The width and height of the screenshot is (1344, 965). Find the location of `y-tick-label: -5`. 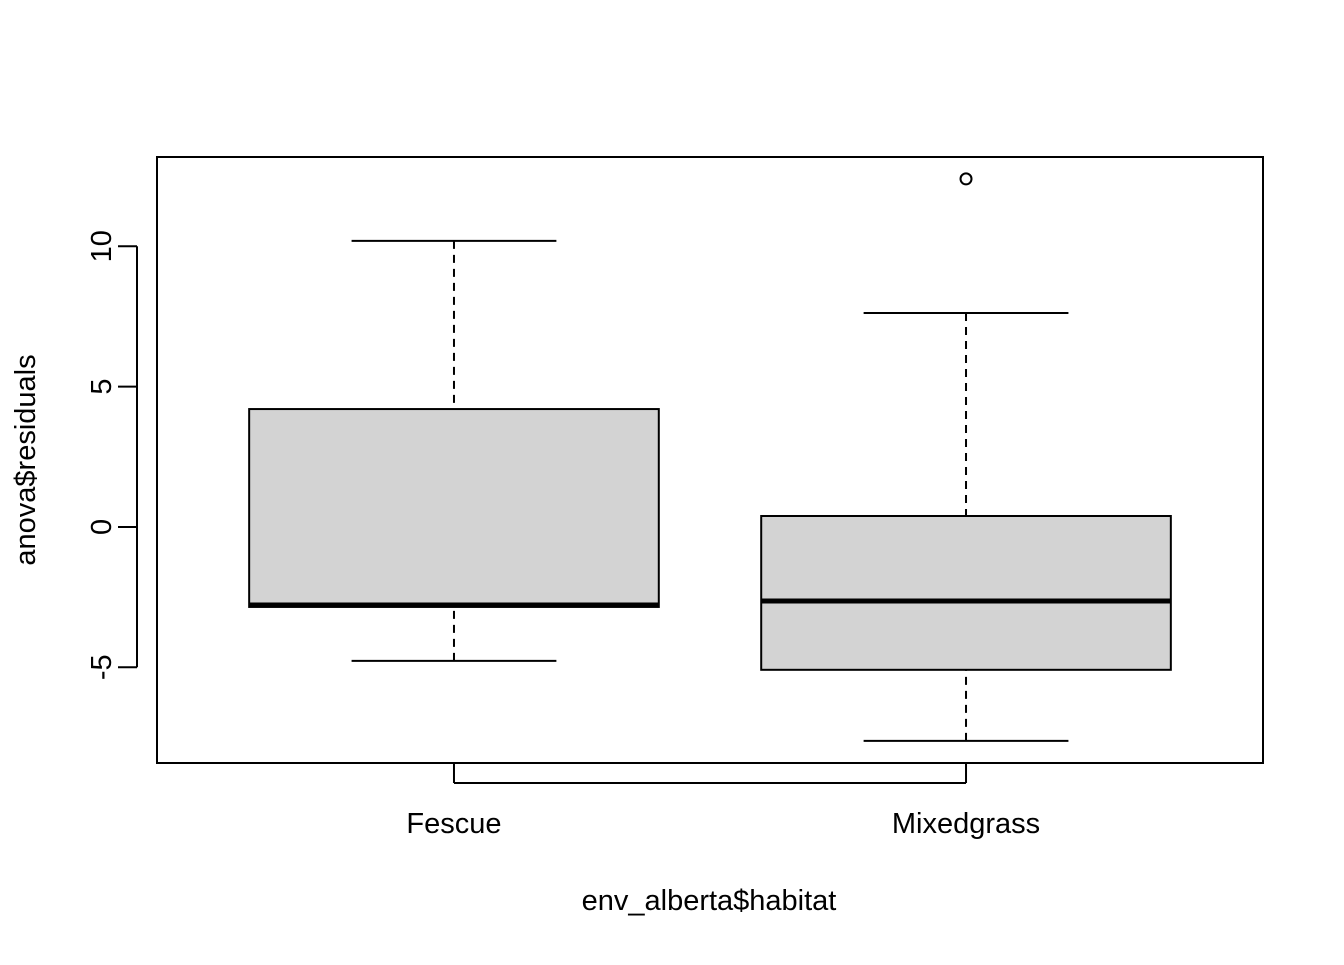

y-tick-label: -5 is located at coordinates (102, 667).